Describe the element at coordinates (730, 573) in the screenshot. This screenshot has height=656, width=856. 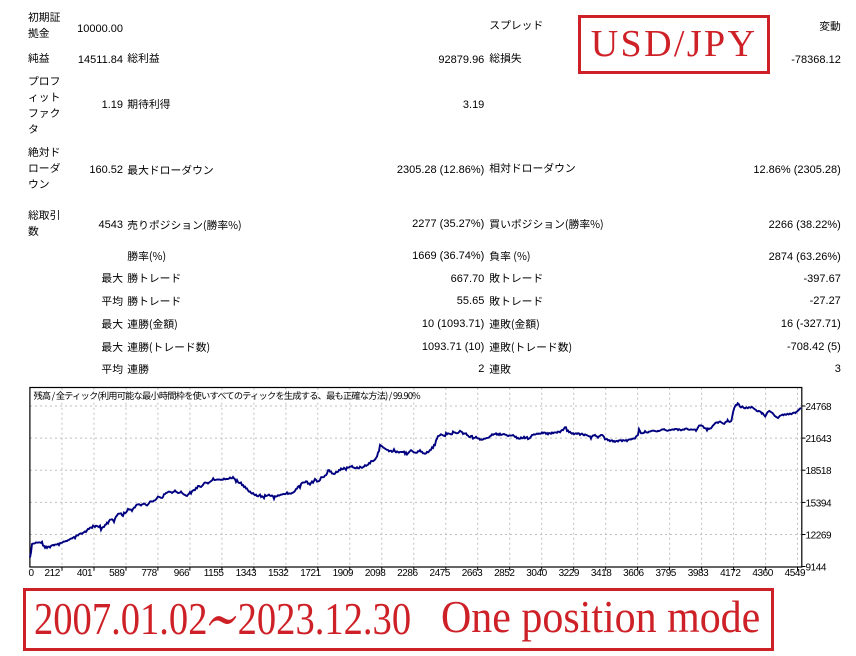
I see `svg-text: 4172` at that location.